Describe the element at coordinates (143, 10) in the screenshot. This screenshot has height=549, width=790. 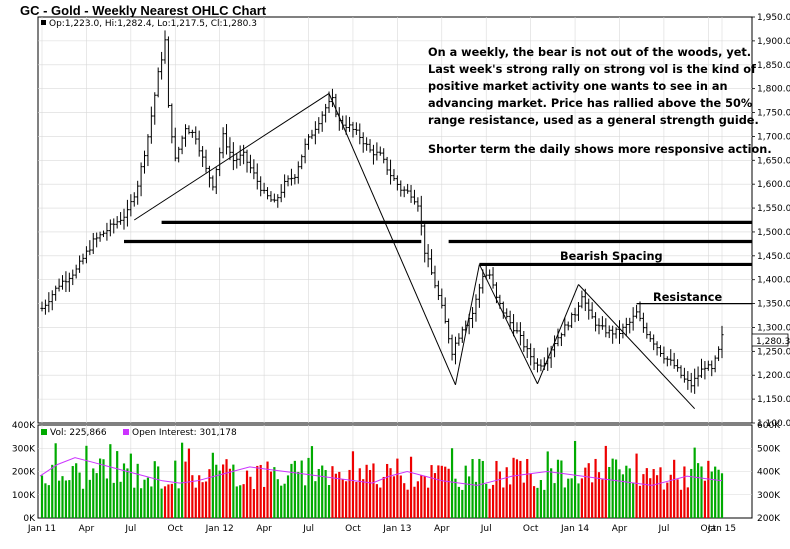
I see `chart-title: GC - Gold - Weekly Nearest OHLC Chart` at that location.